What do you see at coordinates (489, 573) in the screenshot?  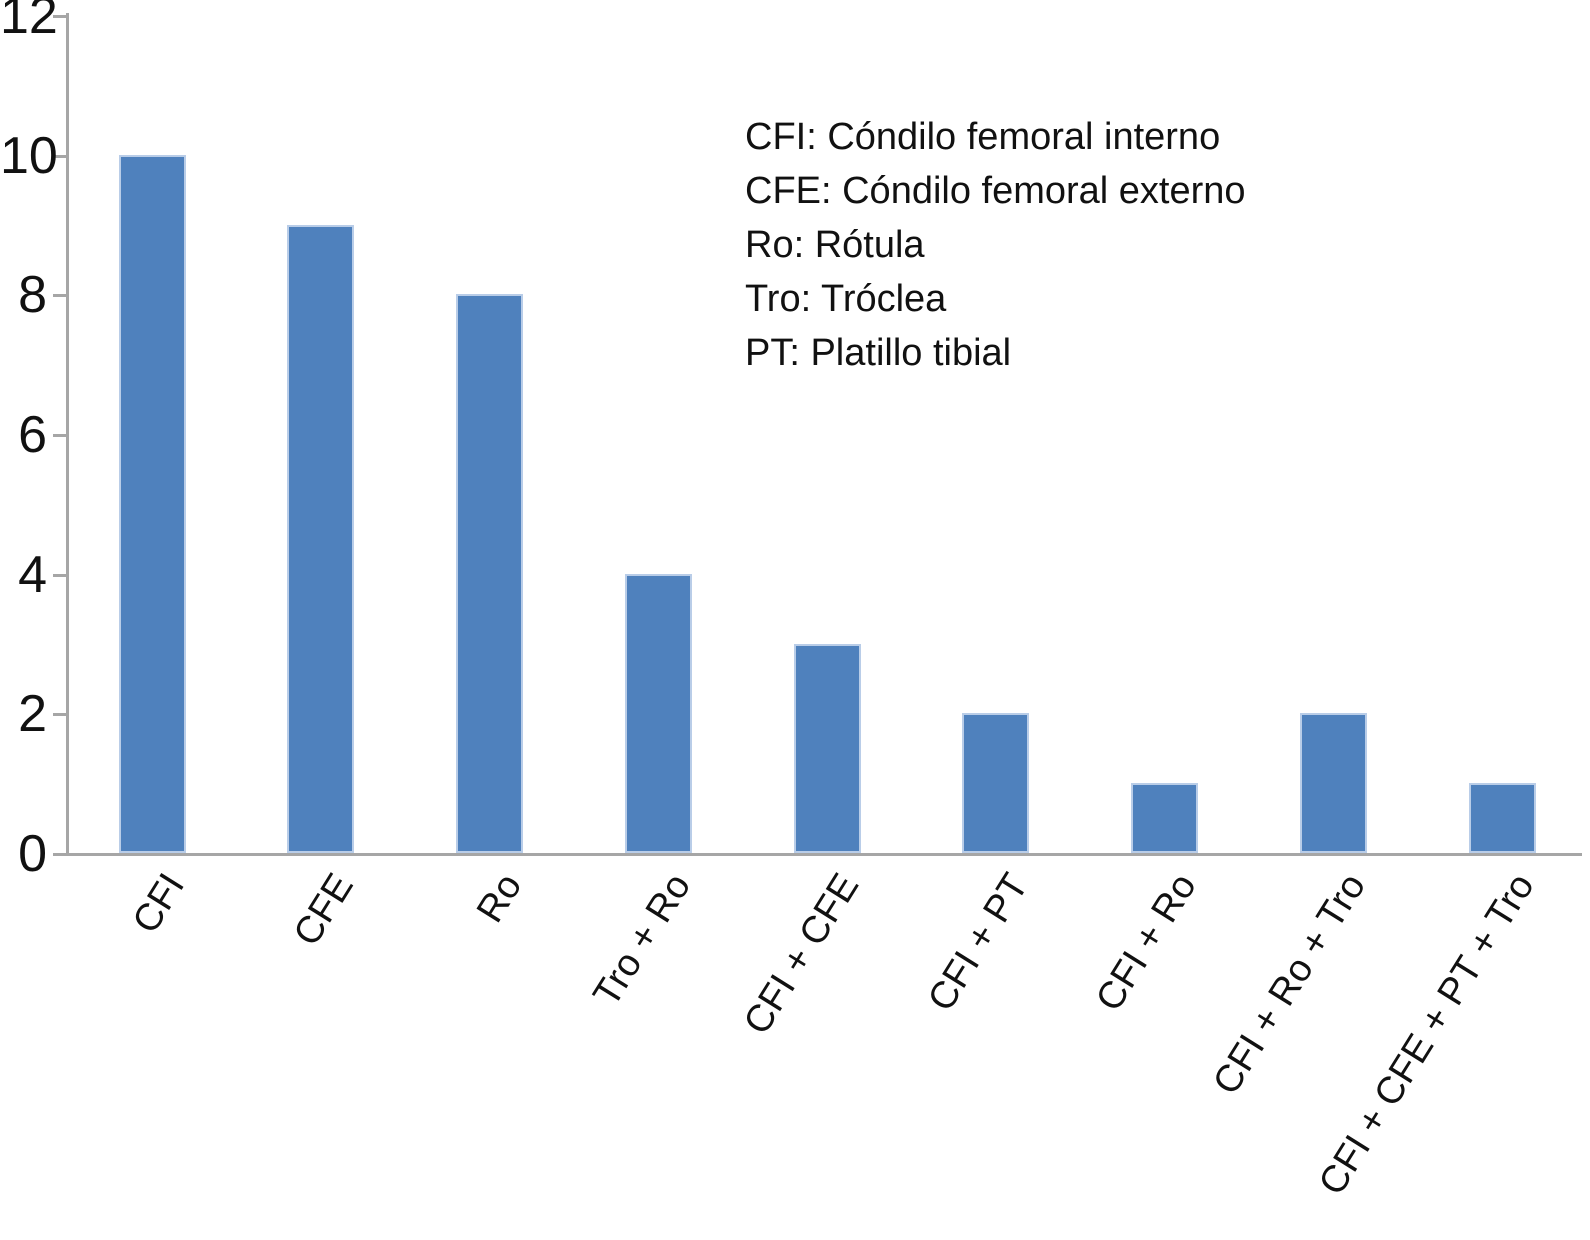 I see `bar-Ro` at bounding box center [489, 573].